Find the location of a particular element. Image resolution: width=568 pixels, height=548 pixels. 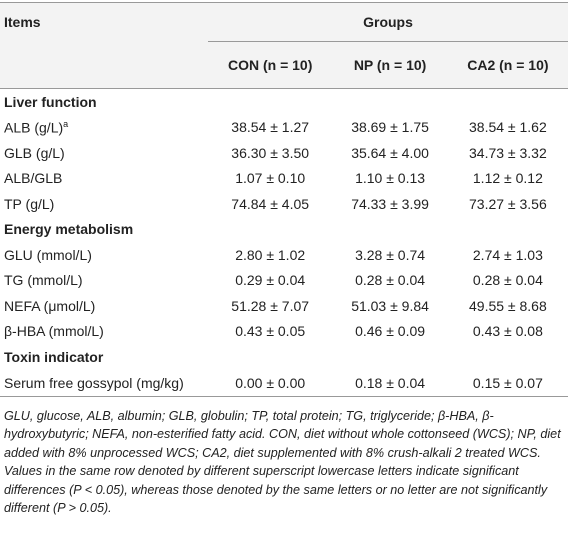

item-cell: GLB (g/L) is located at coordinates (104, 153).